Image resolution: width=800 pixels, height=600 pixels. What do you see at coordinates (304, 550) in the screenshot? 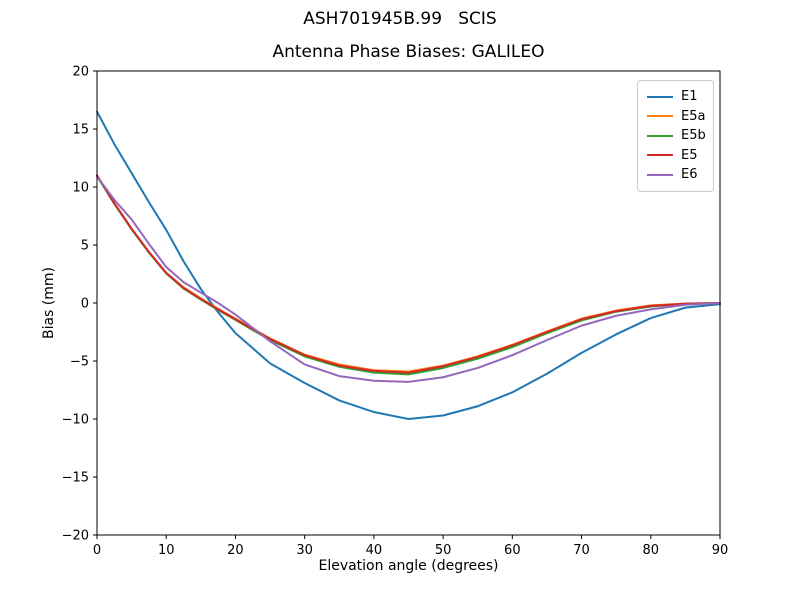
I see `x-tick-label: 30` at bounding box center [304, 550].